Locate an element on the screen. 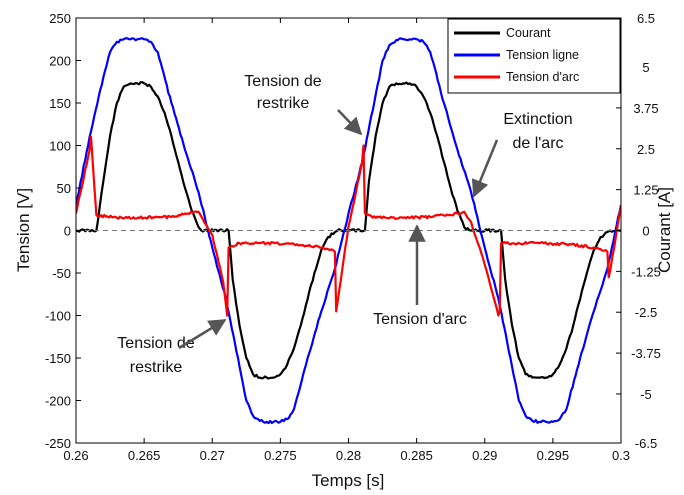  x-tick-label: 0.275 is located at coordinates (280, 455).